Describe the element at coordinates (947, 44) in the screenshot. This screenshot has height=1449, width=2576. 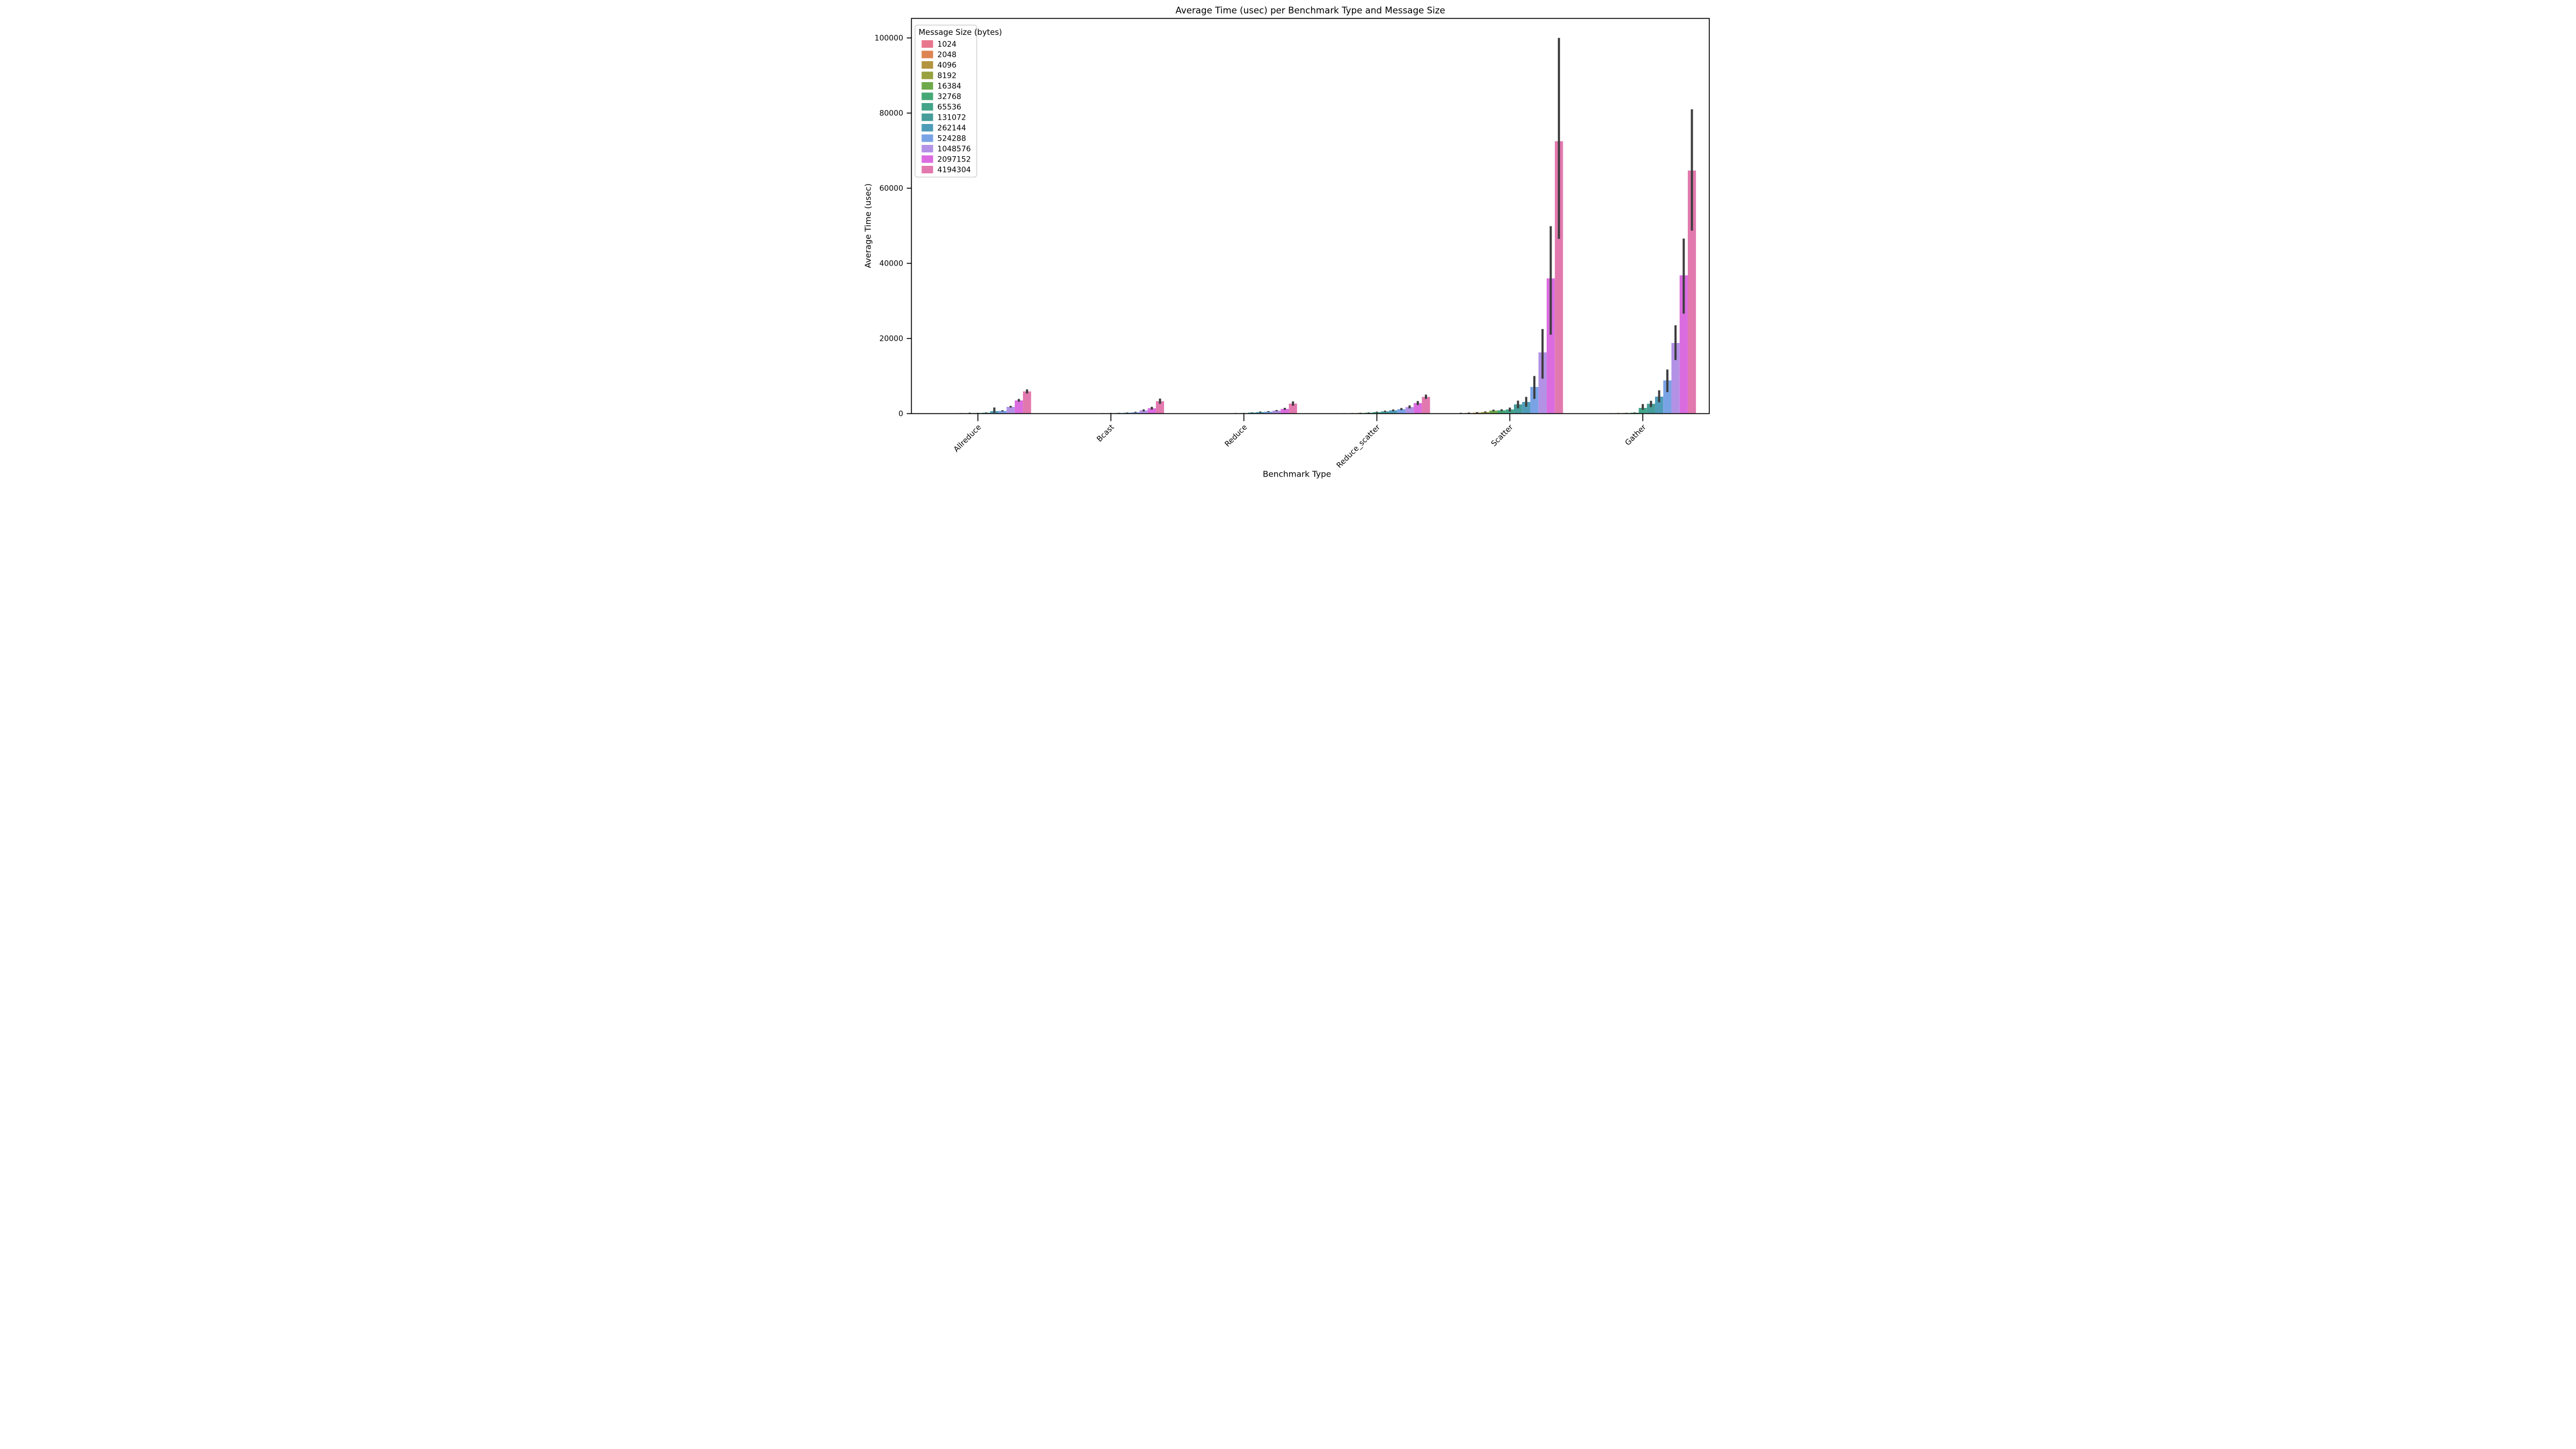
I see `legend-label-1024: 1024` at that location.